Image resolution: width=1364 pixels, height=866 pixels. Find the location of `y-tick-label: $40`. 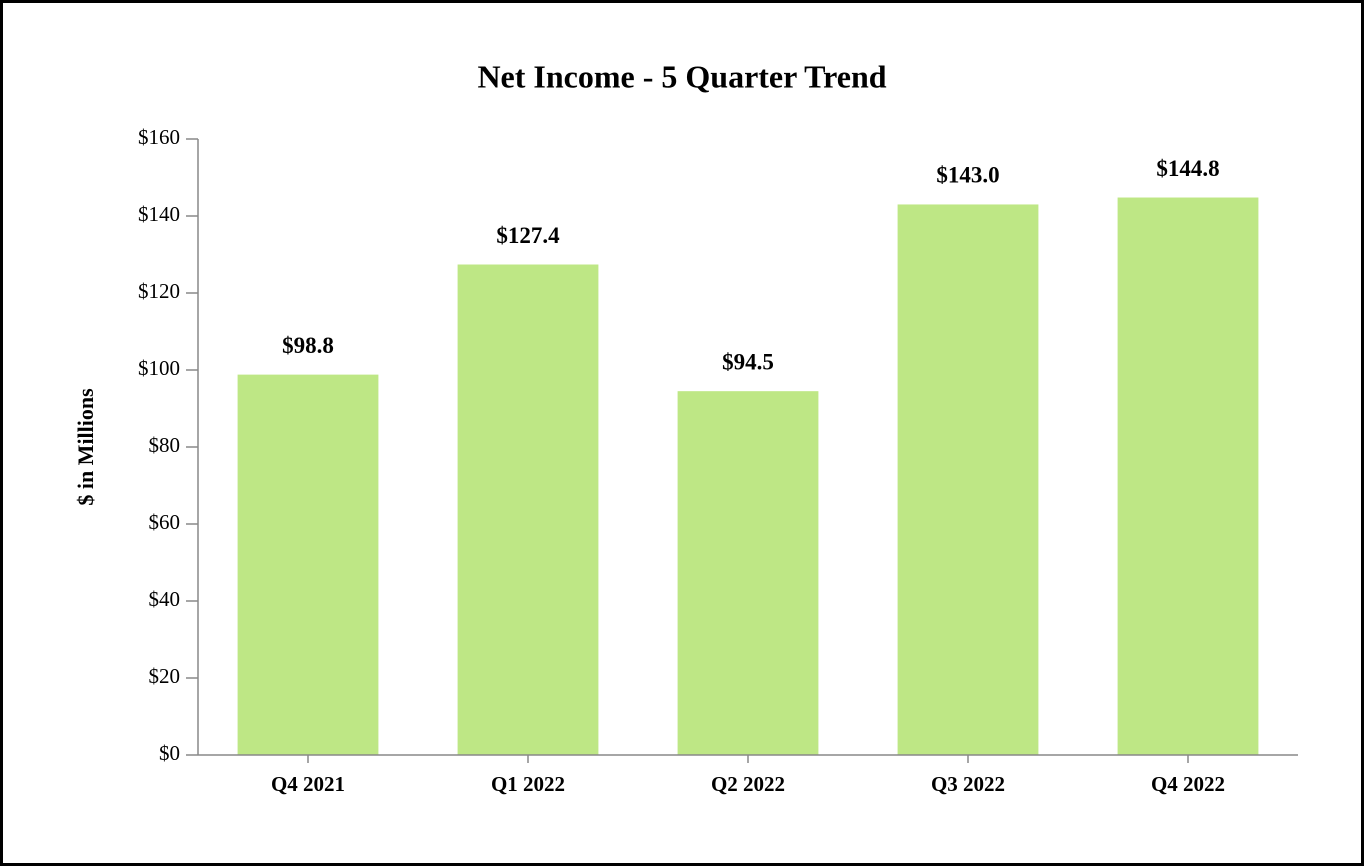

y-tick-label: $40 is located at coordinates (165, 599).